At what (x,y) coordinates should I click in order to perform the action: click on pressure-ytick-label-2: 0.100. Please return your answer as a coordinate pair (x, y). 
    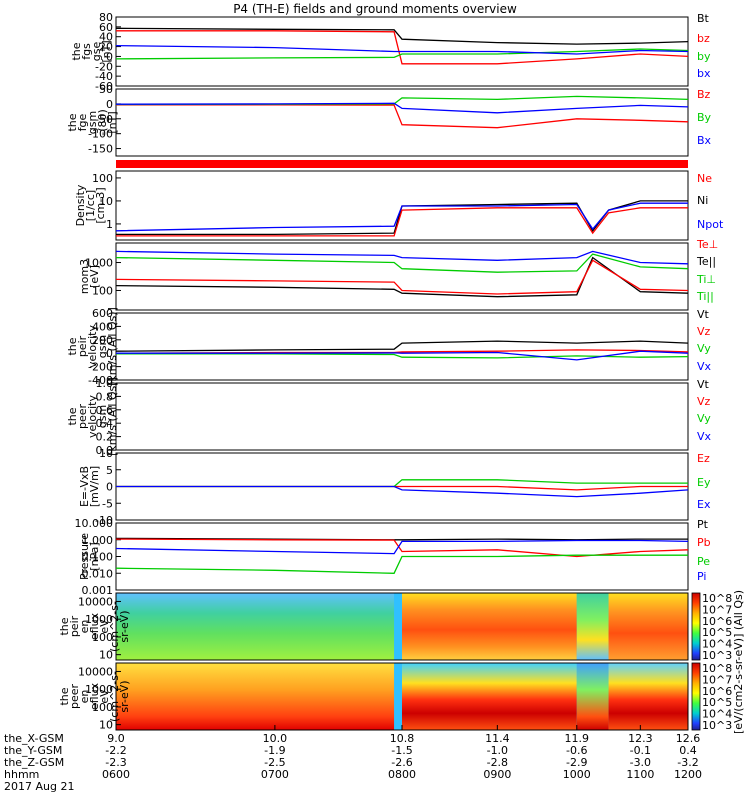
    Looking at the image, I should click on (98, 557).